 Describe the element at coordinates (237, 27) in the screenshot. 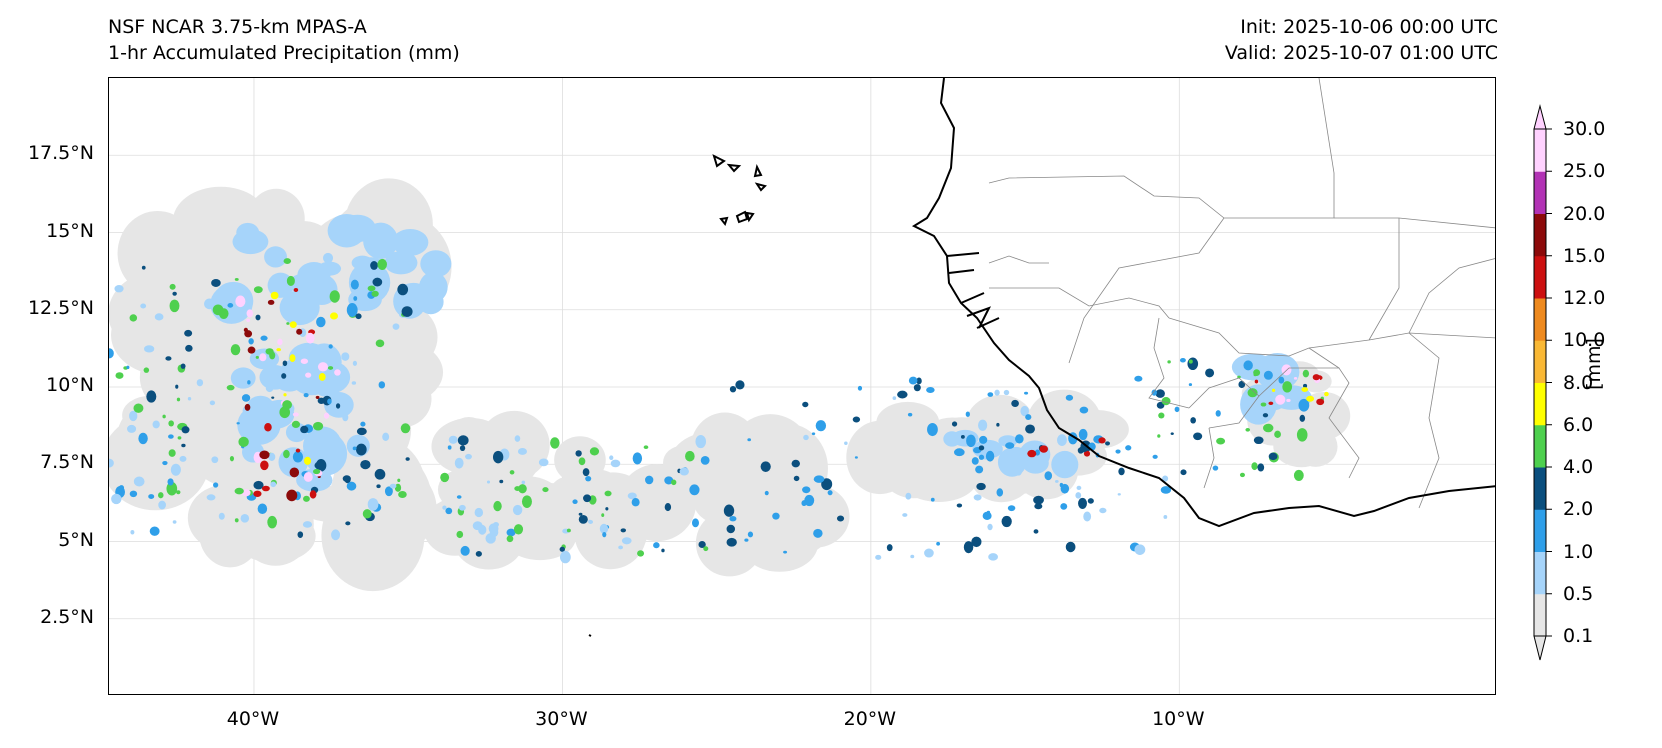

I see `model-name: NSF NCAR 3.75-km MPAS-A` at that location.